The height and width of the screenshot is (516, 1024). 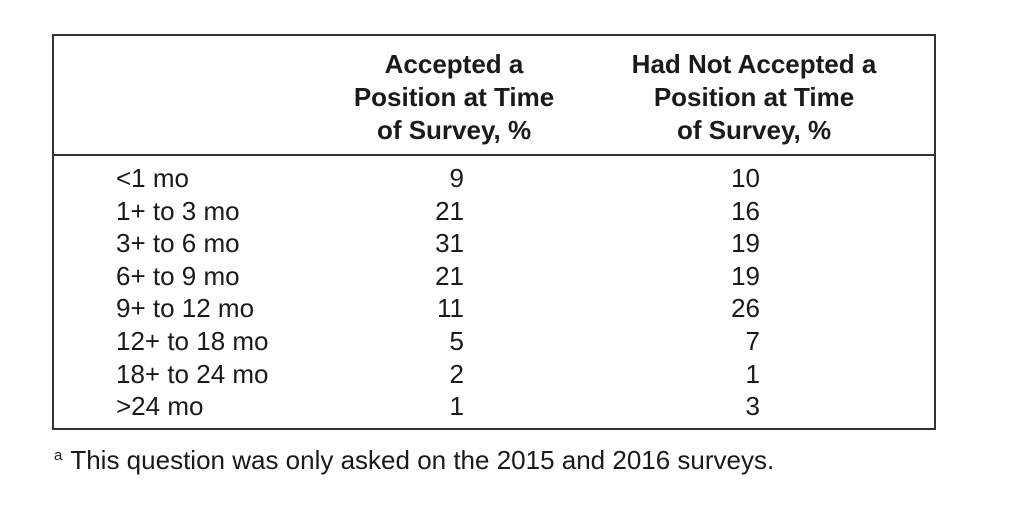 What do you see at coordinates (178, 210) in the screenshot?
I see `row-label: 1+ to 3 mo` at bounding box center [178, 210].